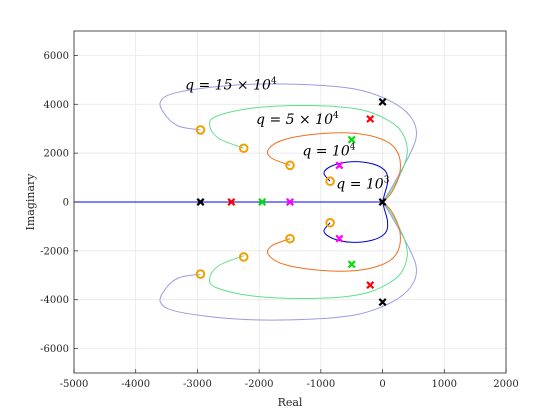 This screenshot has width=560, height=420. Describe the element at coordinates (54, 251) in the screenshot. I see `y-tick-label: -2000` at that location.